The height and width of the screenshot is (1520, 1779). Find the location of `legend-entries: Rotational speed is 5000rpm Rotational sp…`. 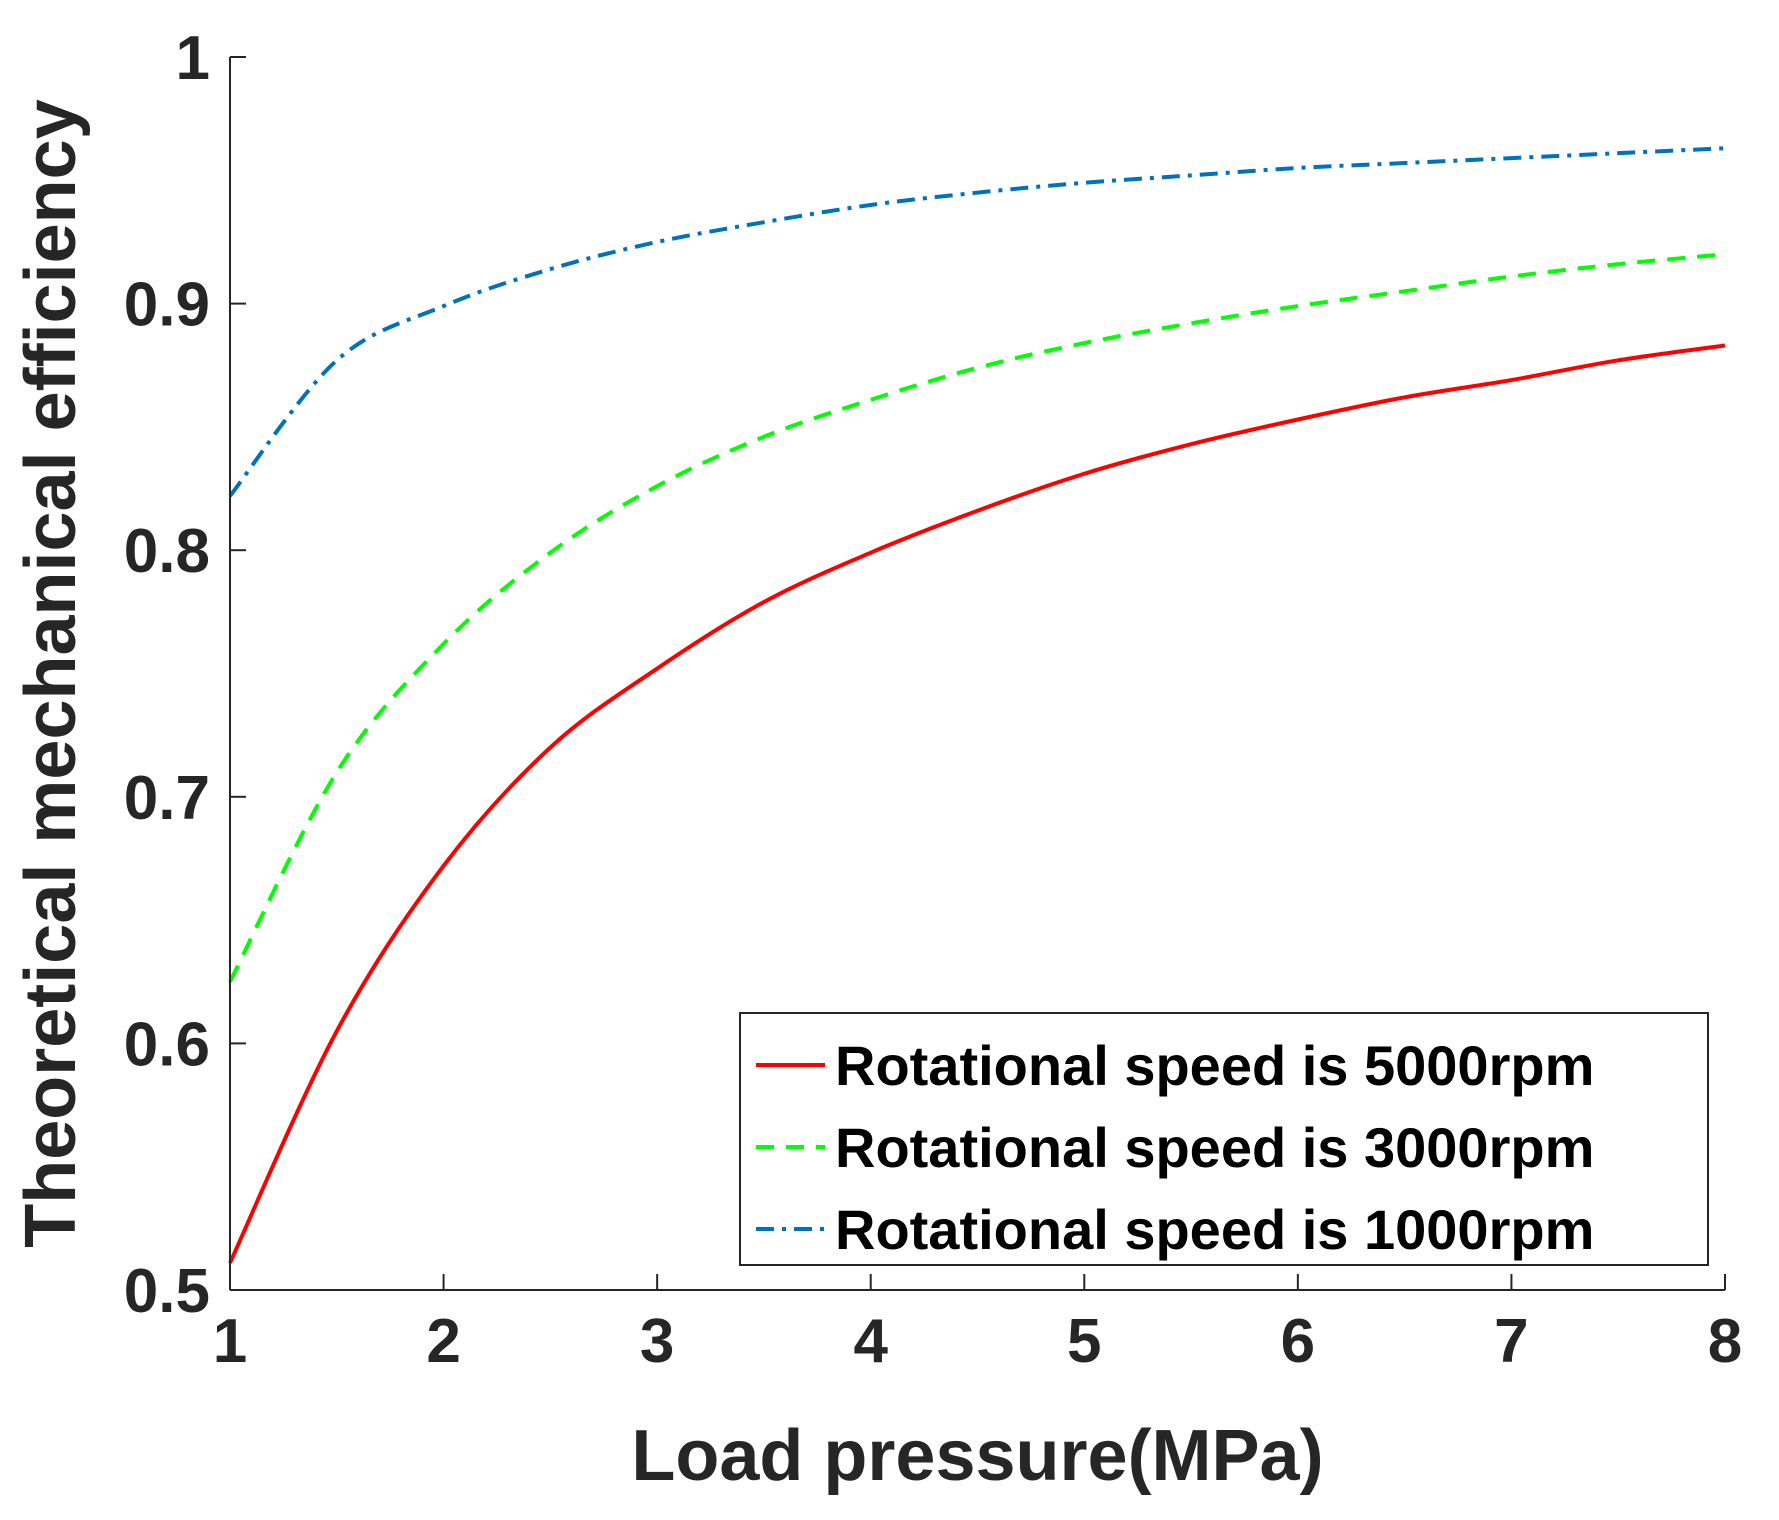

legend-entries: Rotational speed is 5000rpm Rotational sp… is located at coordinates (1175, 1147).